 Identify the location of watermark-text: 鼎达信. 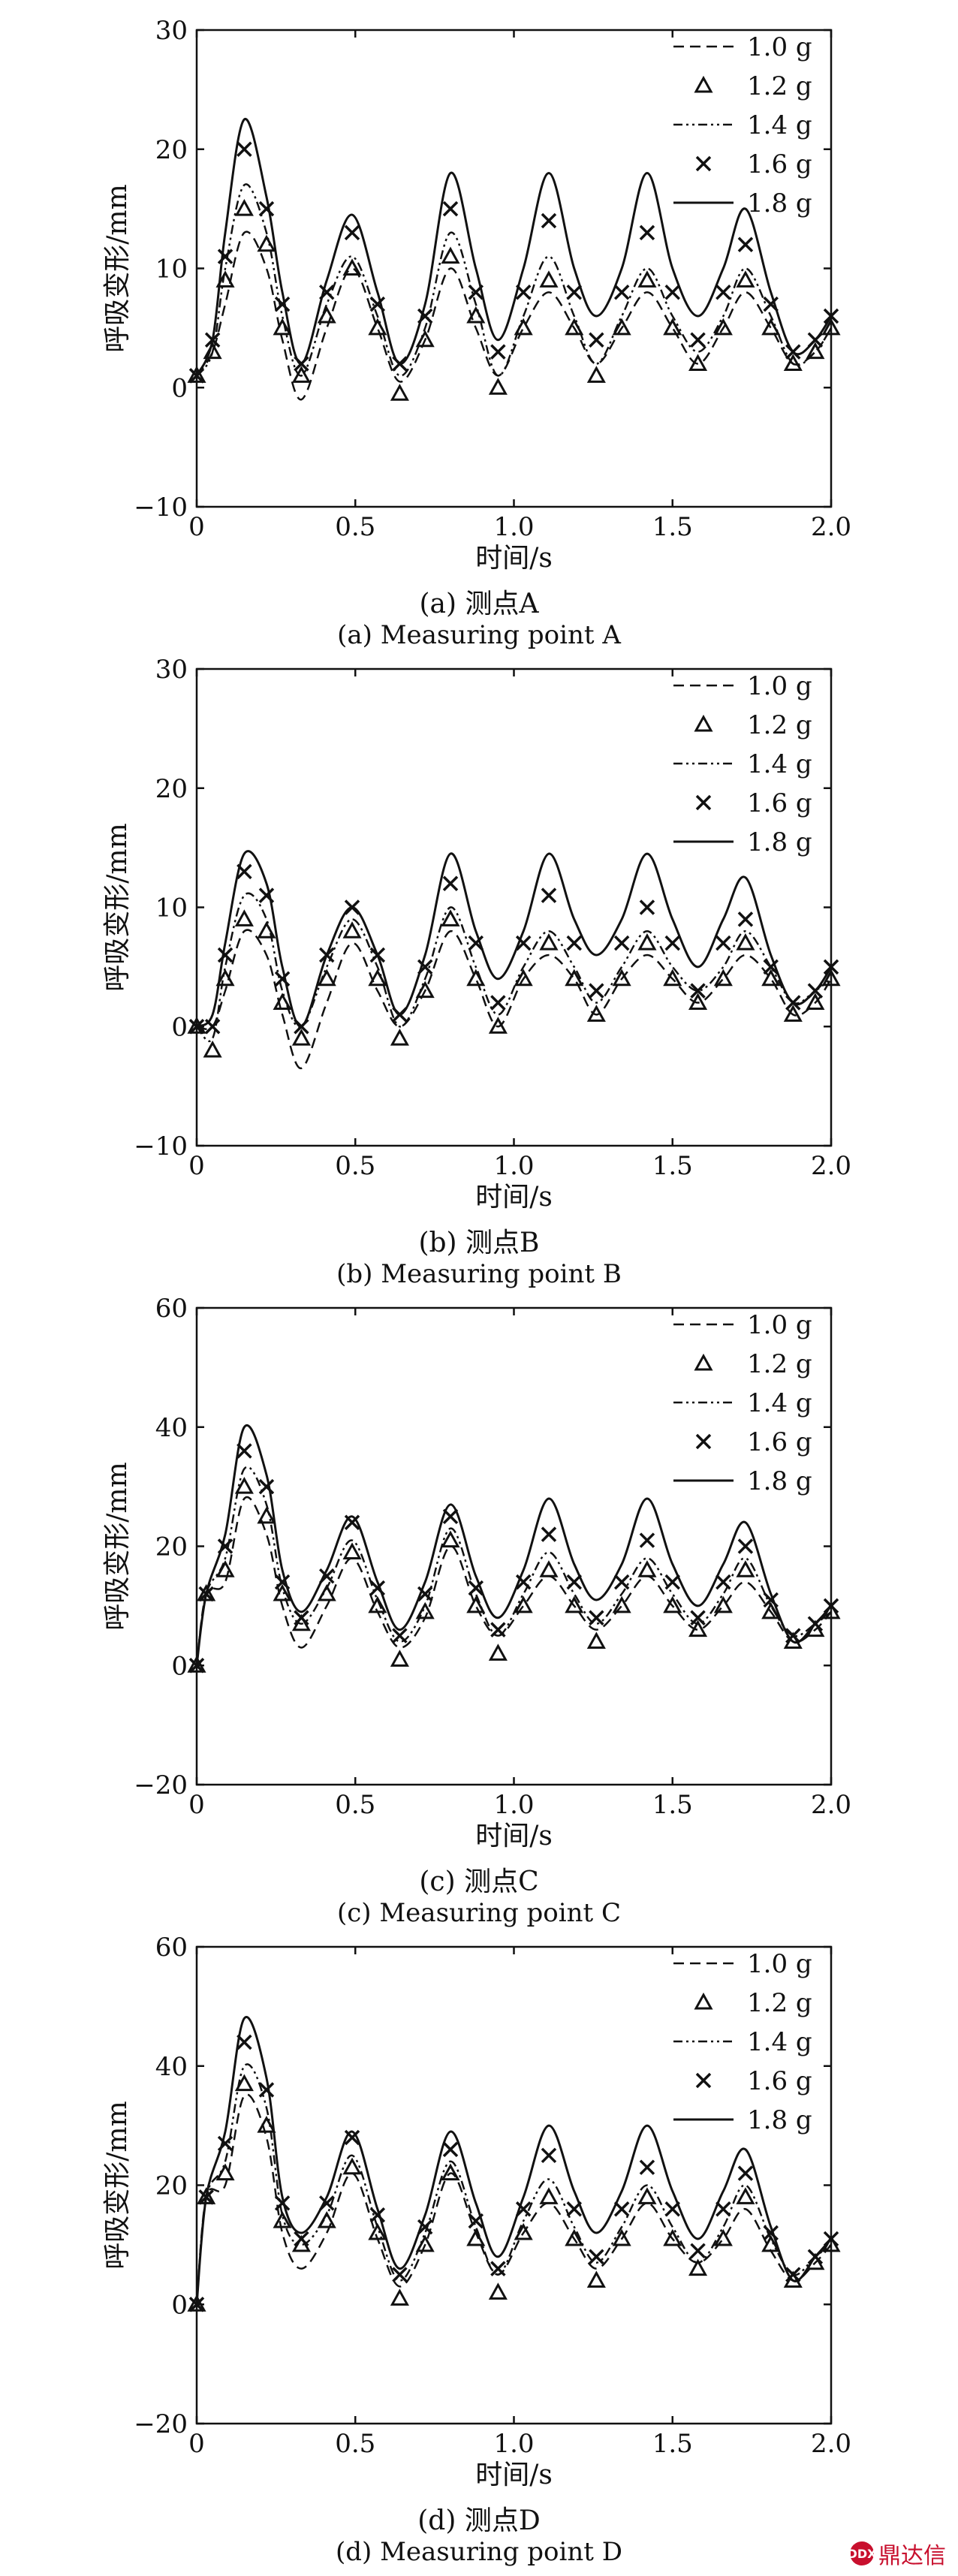
(912, 2556).